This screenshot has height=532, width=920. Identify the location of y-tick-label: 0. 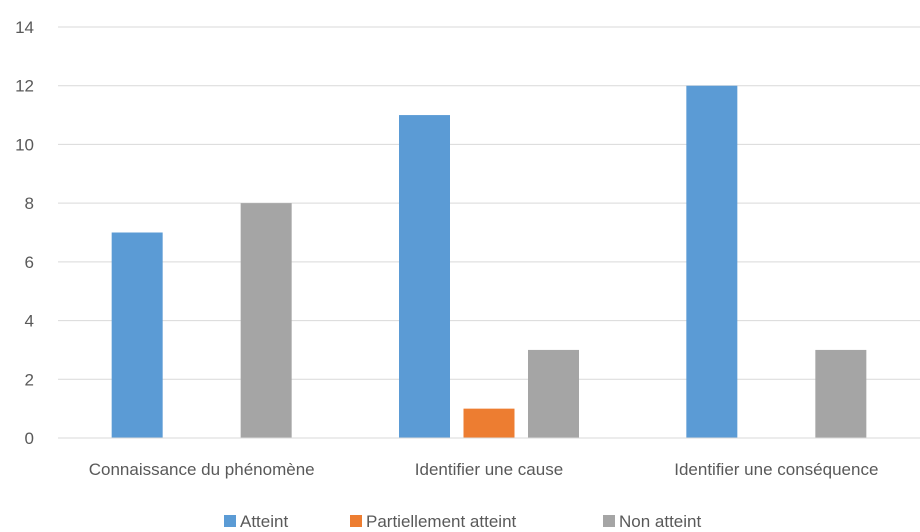
(29, 438).